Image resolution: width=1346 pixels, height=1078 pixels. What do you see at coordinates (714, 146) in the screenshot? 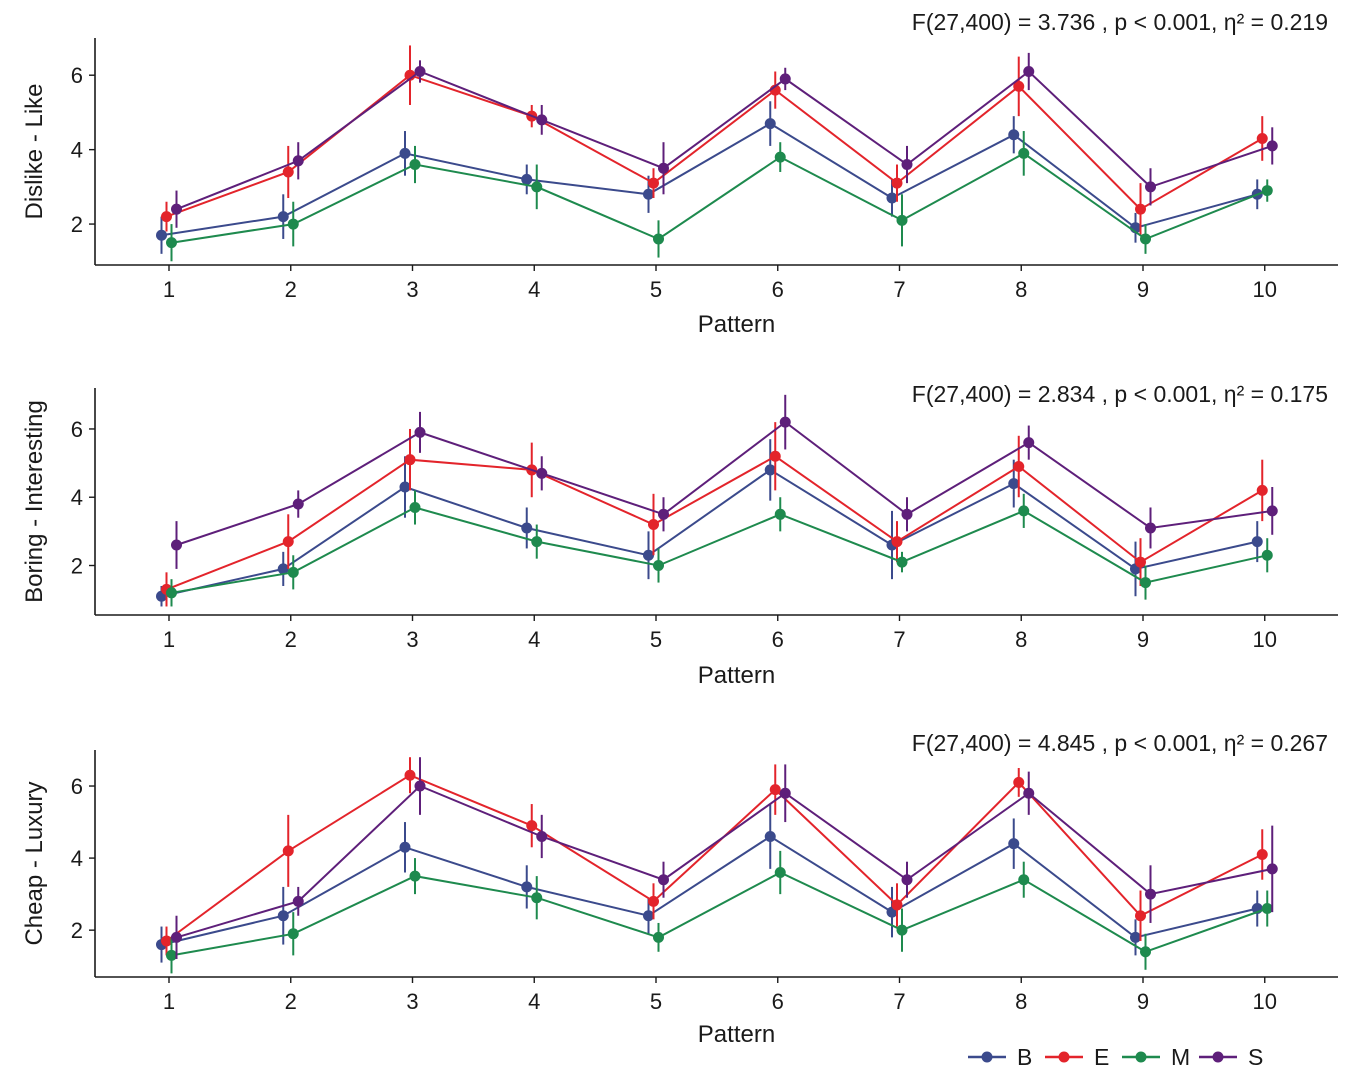
I see `series-line-E` at bounding box center [714, 146].